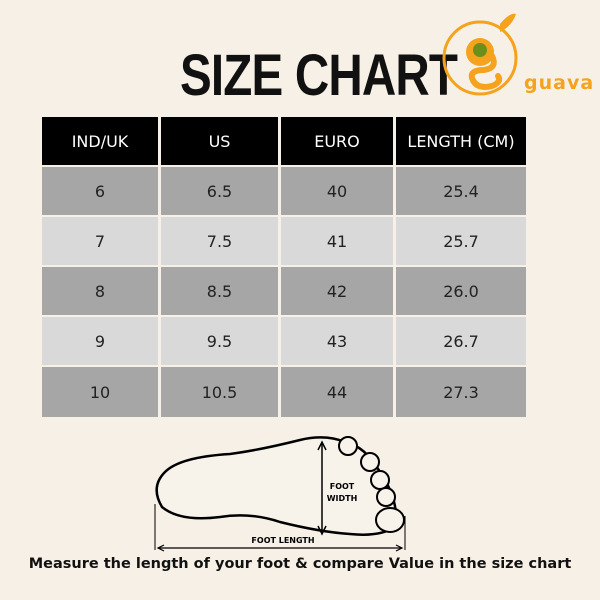 This screenshot has height=600, width=600. What do you see at coordinates (219, 241) in the screenshot?
I see `cell-us: 7.5` at bounding box center [219, 241].